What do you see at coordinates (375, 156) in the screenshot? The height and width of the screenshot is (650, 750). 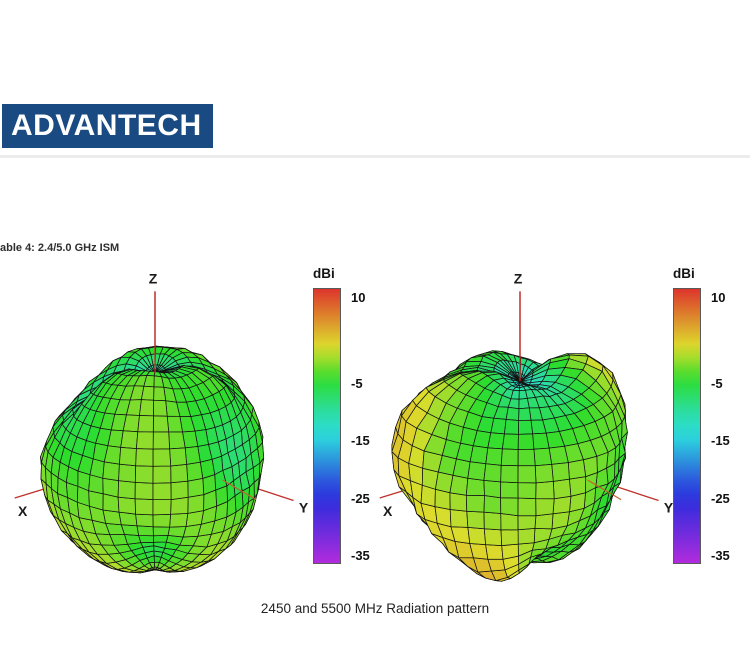 I see `header-divider` at bounding box center [375, 156].